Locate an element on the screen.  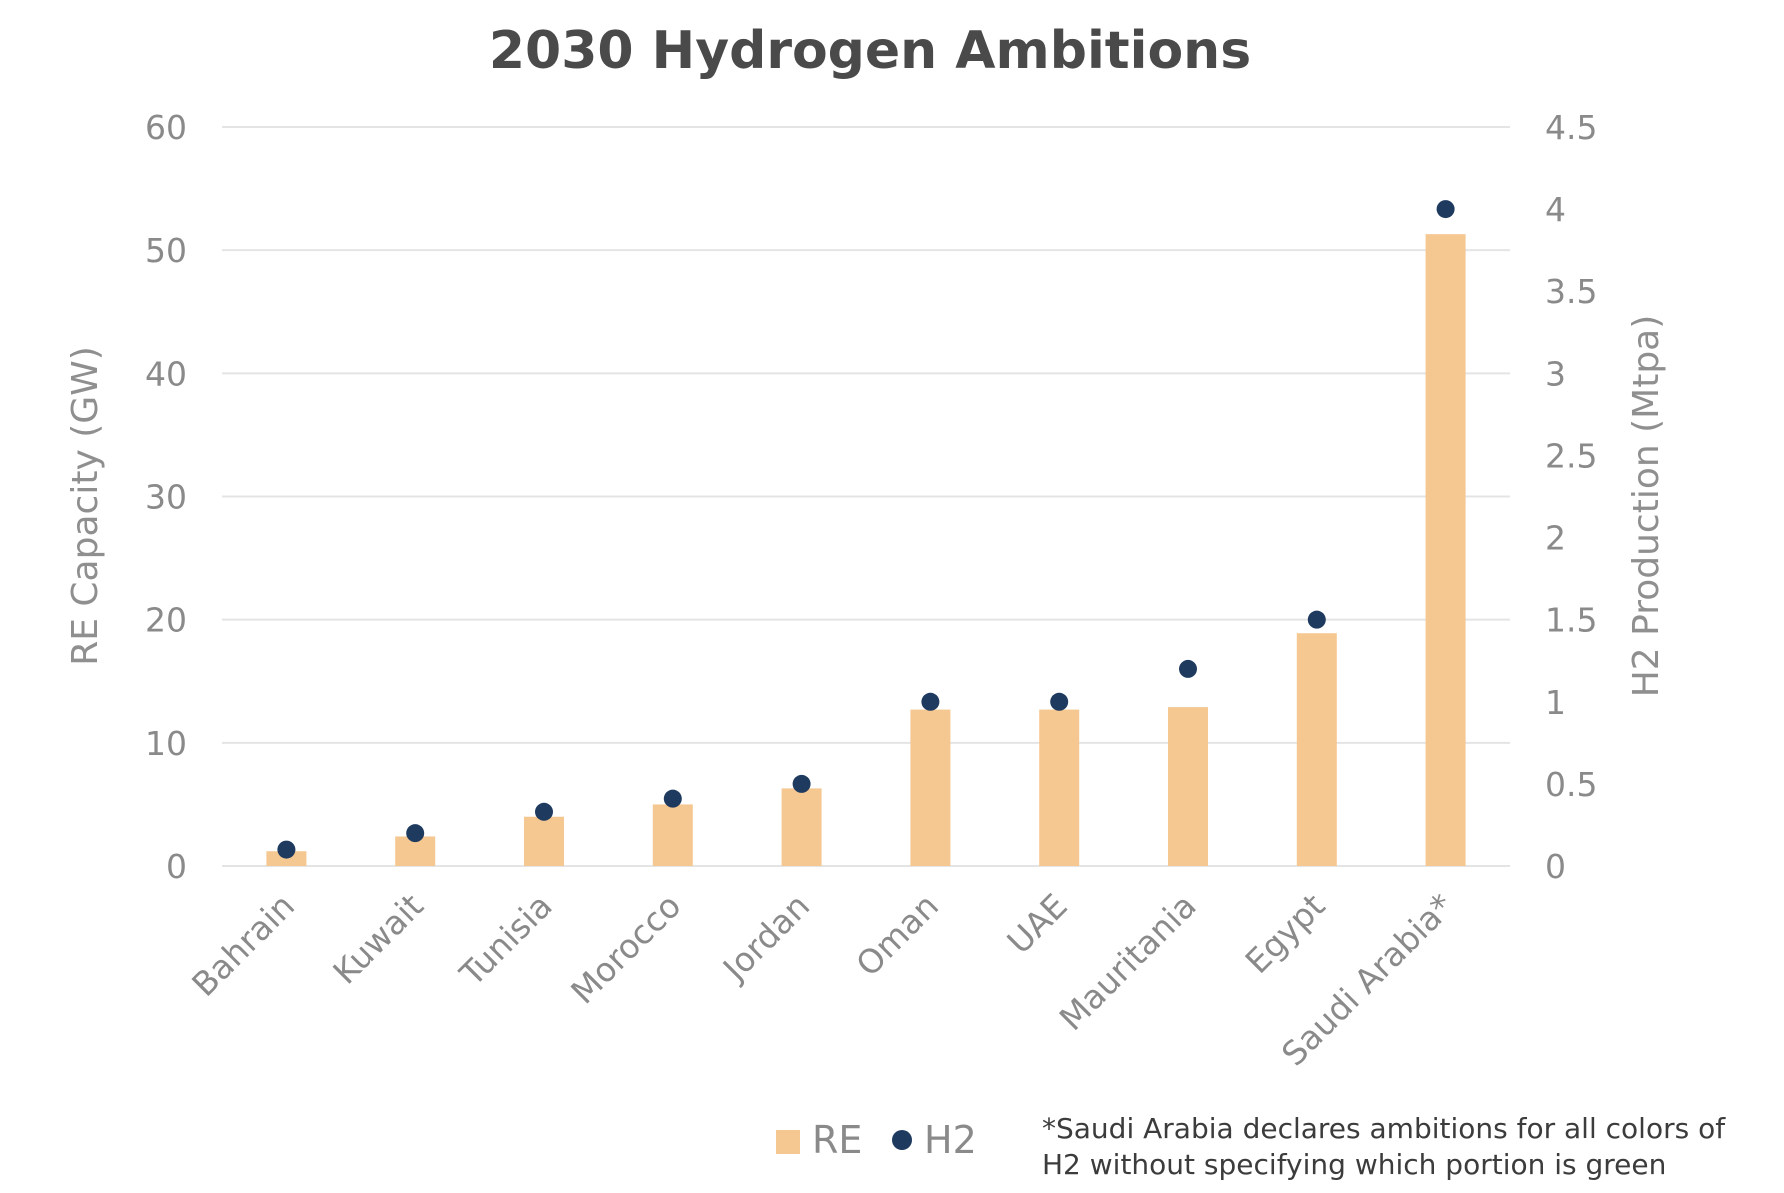
left-tick-label: 40 is located at coordinates (166, 373).